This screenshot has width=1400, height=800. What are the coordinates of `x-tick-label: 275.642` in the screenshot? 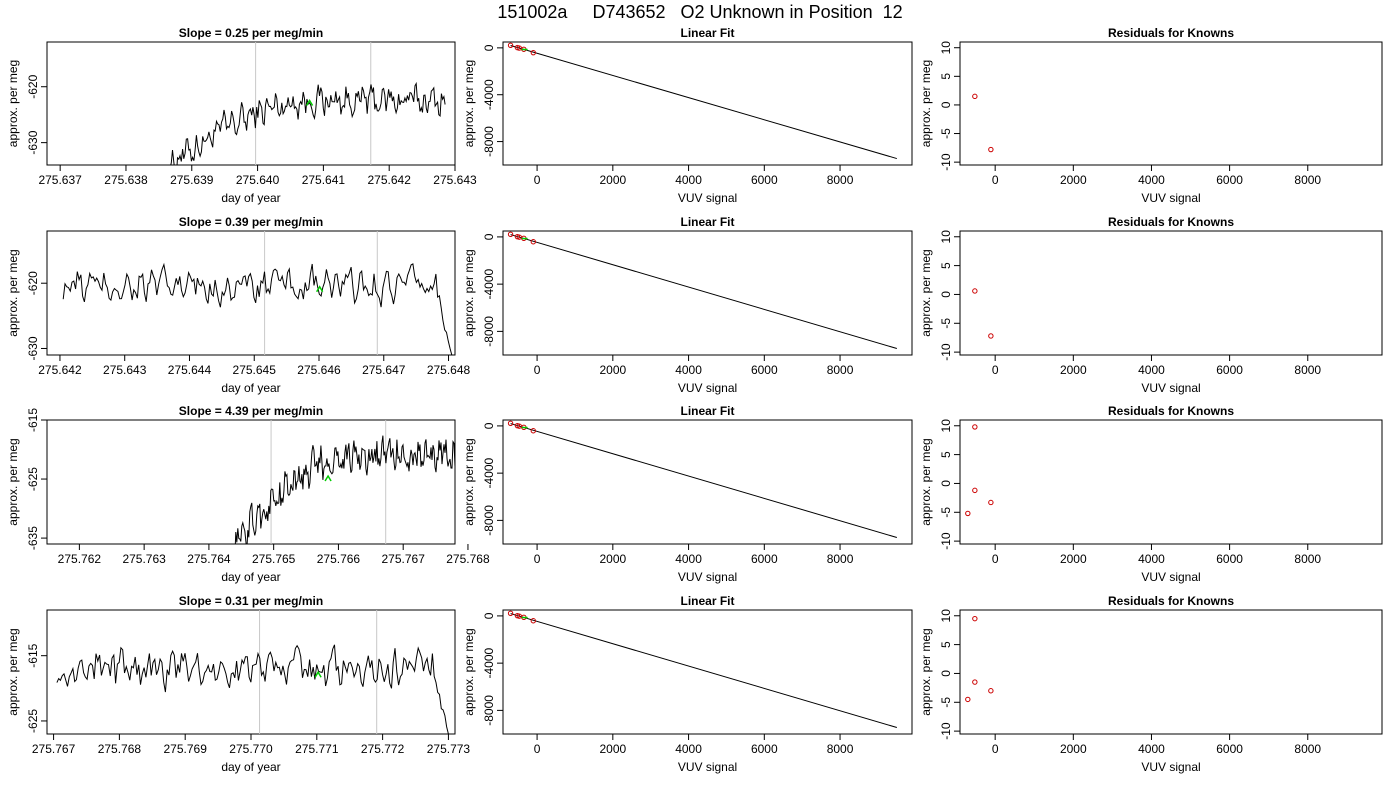 It's located at (60, 370).